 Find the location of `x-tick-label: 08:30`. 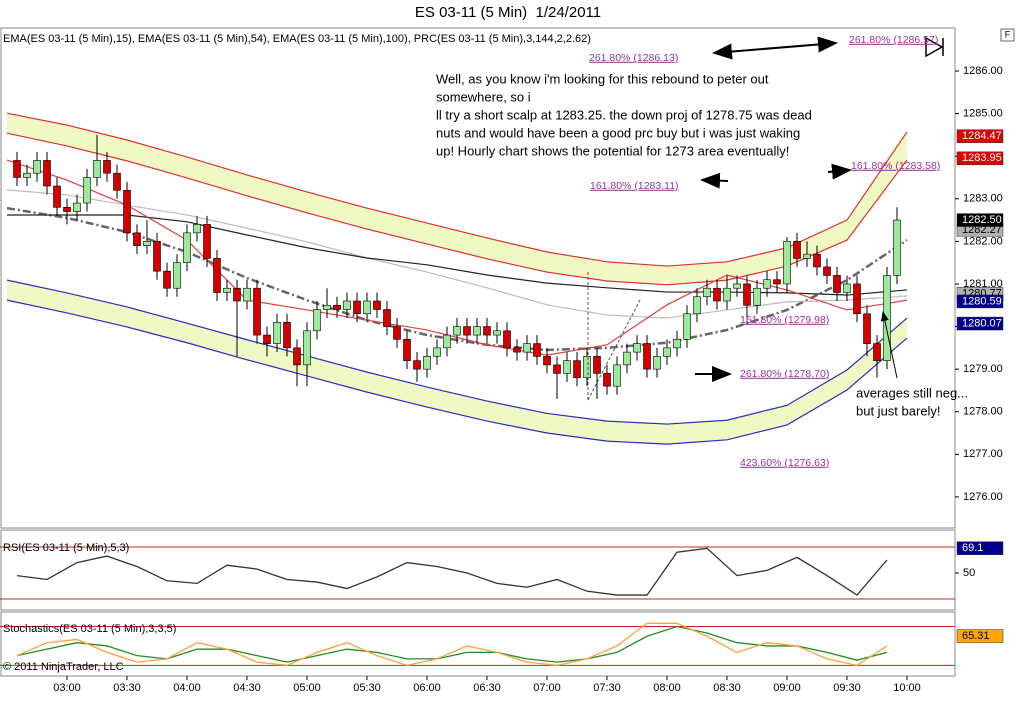

x-tick-label: 08:30 is located at coordinates (727, 688).